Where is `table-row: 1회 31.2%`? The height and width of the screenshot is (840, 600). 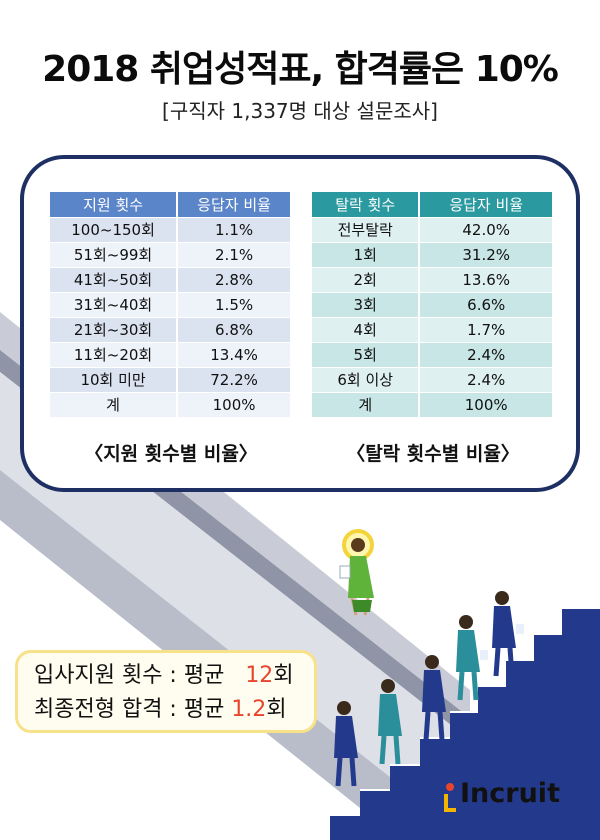
table-row: 1회 31.2% is located at coordinates (433, 255).